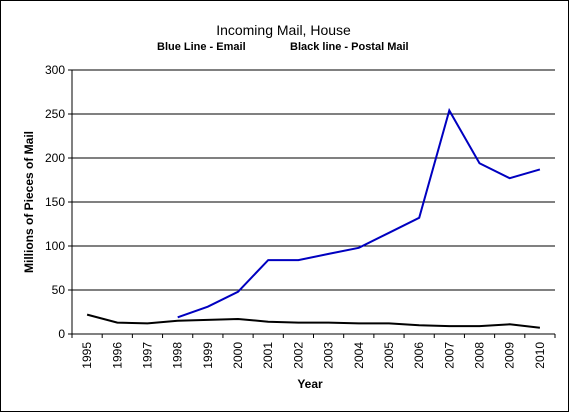 This screenshot has height=412, width=569. Describe the element at coordinates (55, 114) in the screenshot. I see `y-tick-label: 250` at that location.